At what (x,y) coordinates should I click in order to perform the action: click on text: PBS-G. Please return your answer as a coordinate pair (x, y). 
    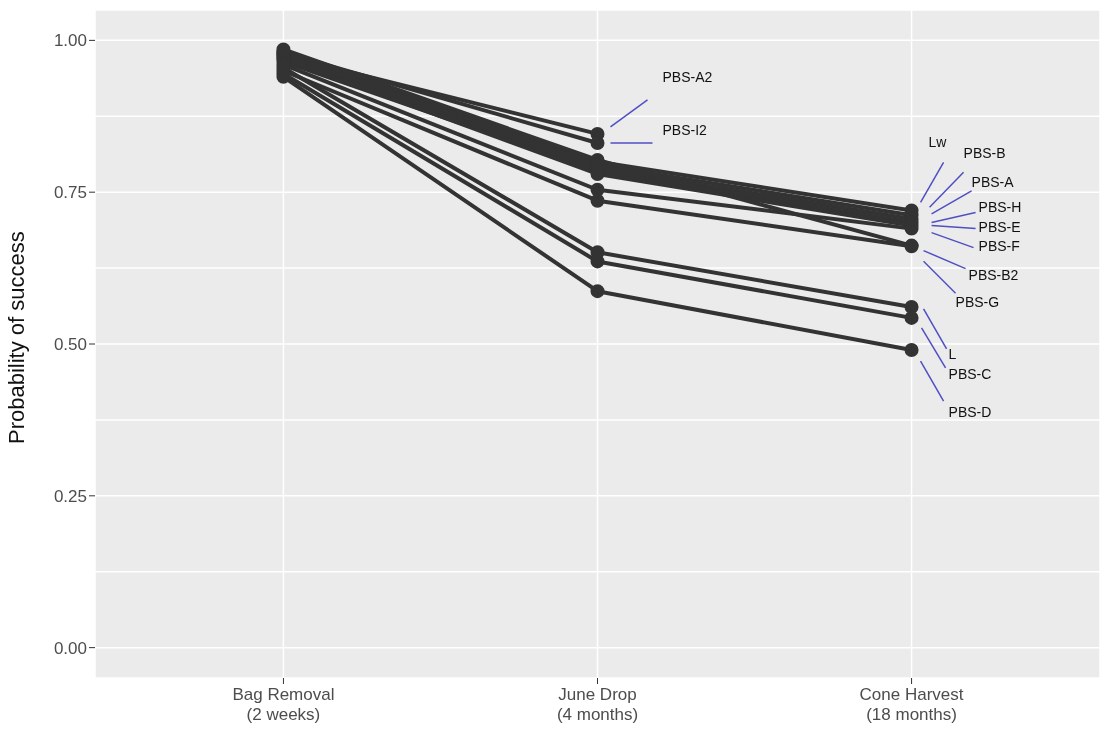
    Looking at the image, I should click on (977, 302).